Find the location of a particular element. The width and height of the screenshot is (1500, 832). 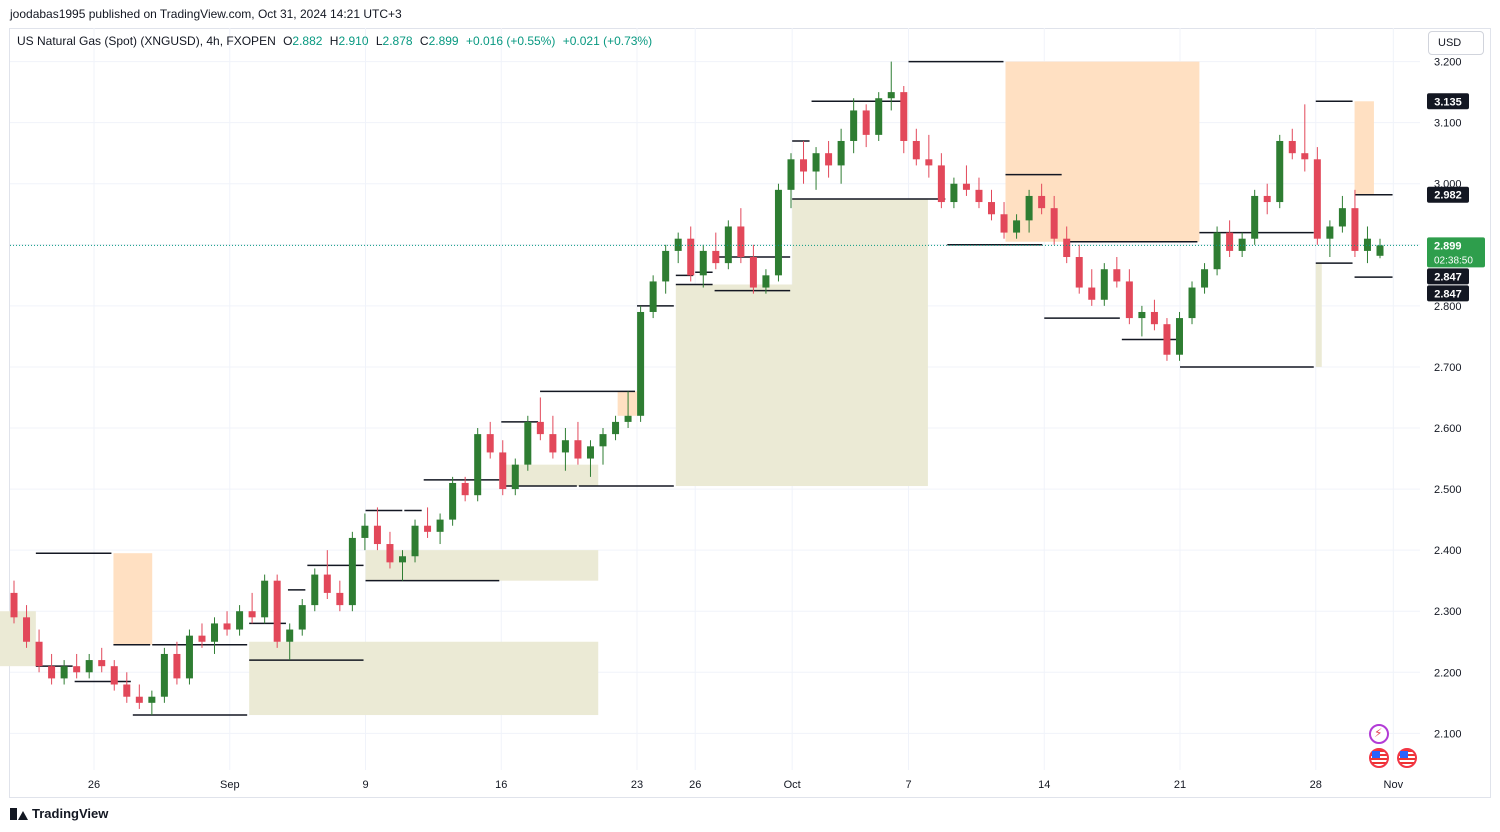

high-value: 2.910 is located at coordinates (353, 41).